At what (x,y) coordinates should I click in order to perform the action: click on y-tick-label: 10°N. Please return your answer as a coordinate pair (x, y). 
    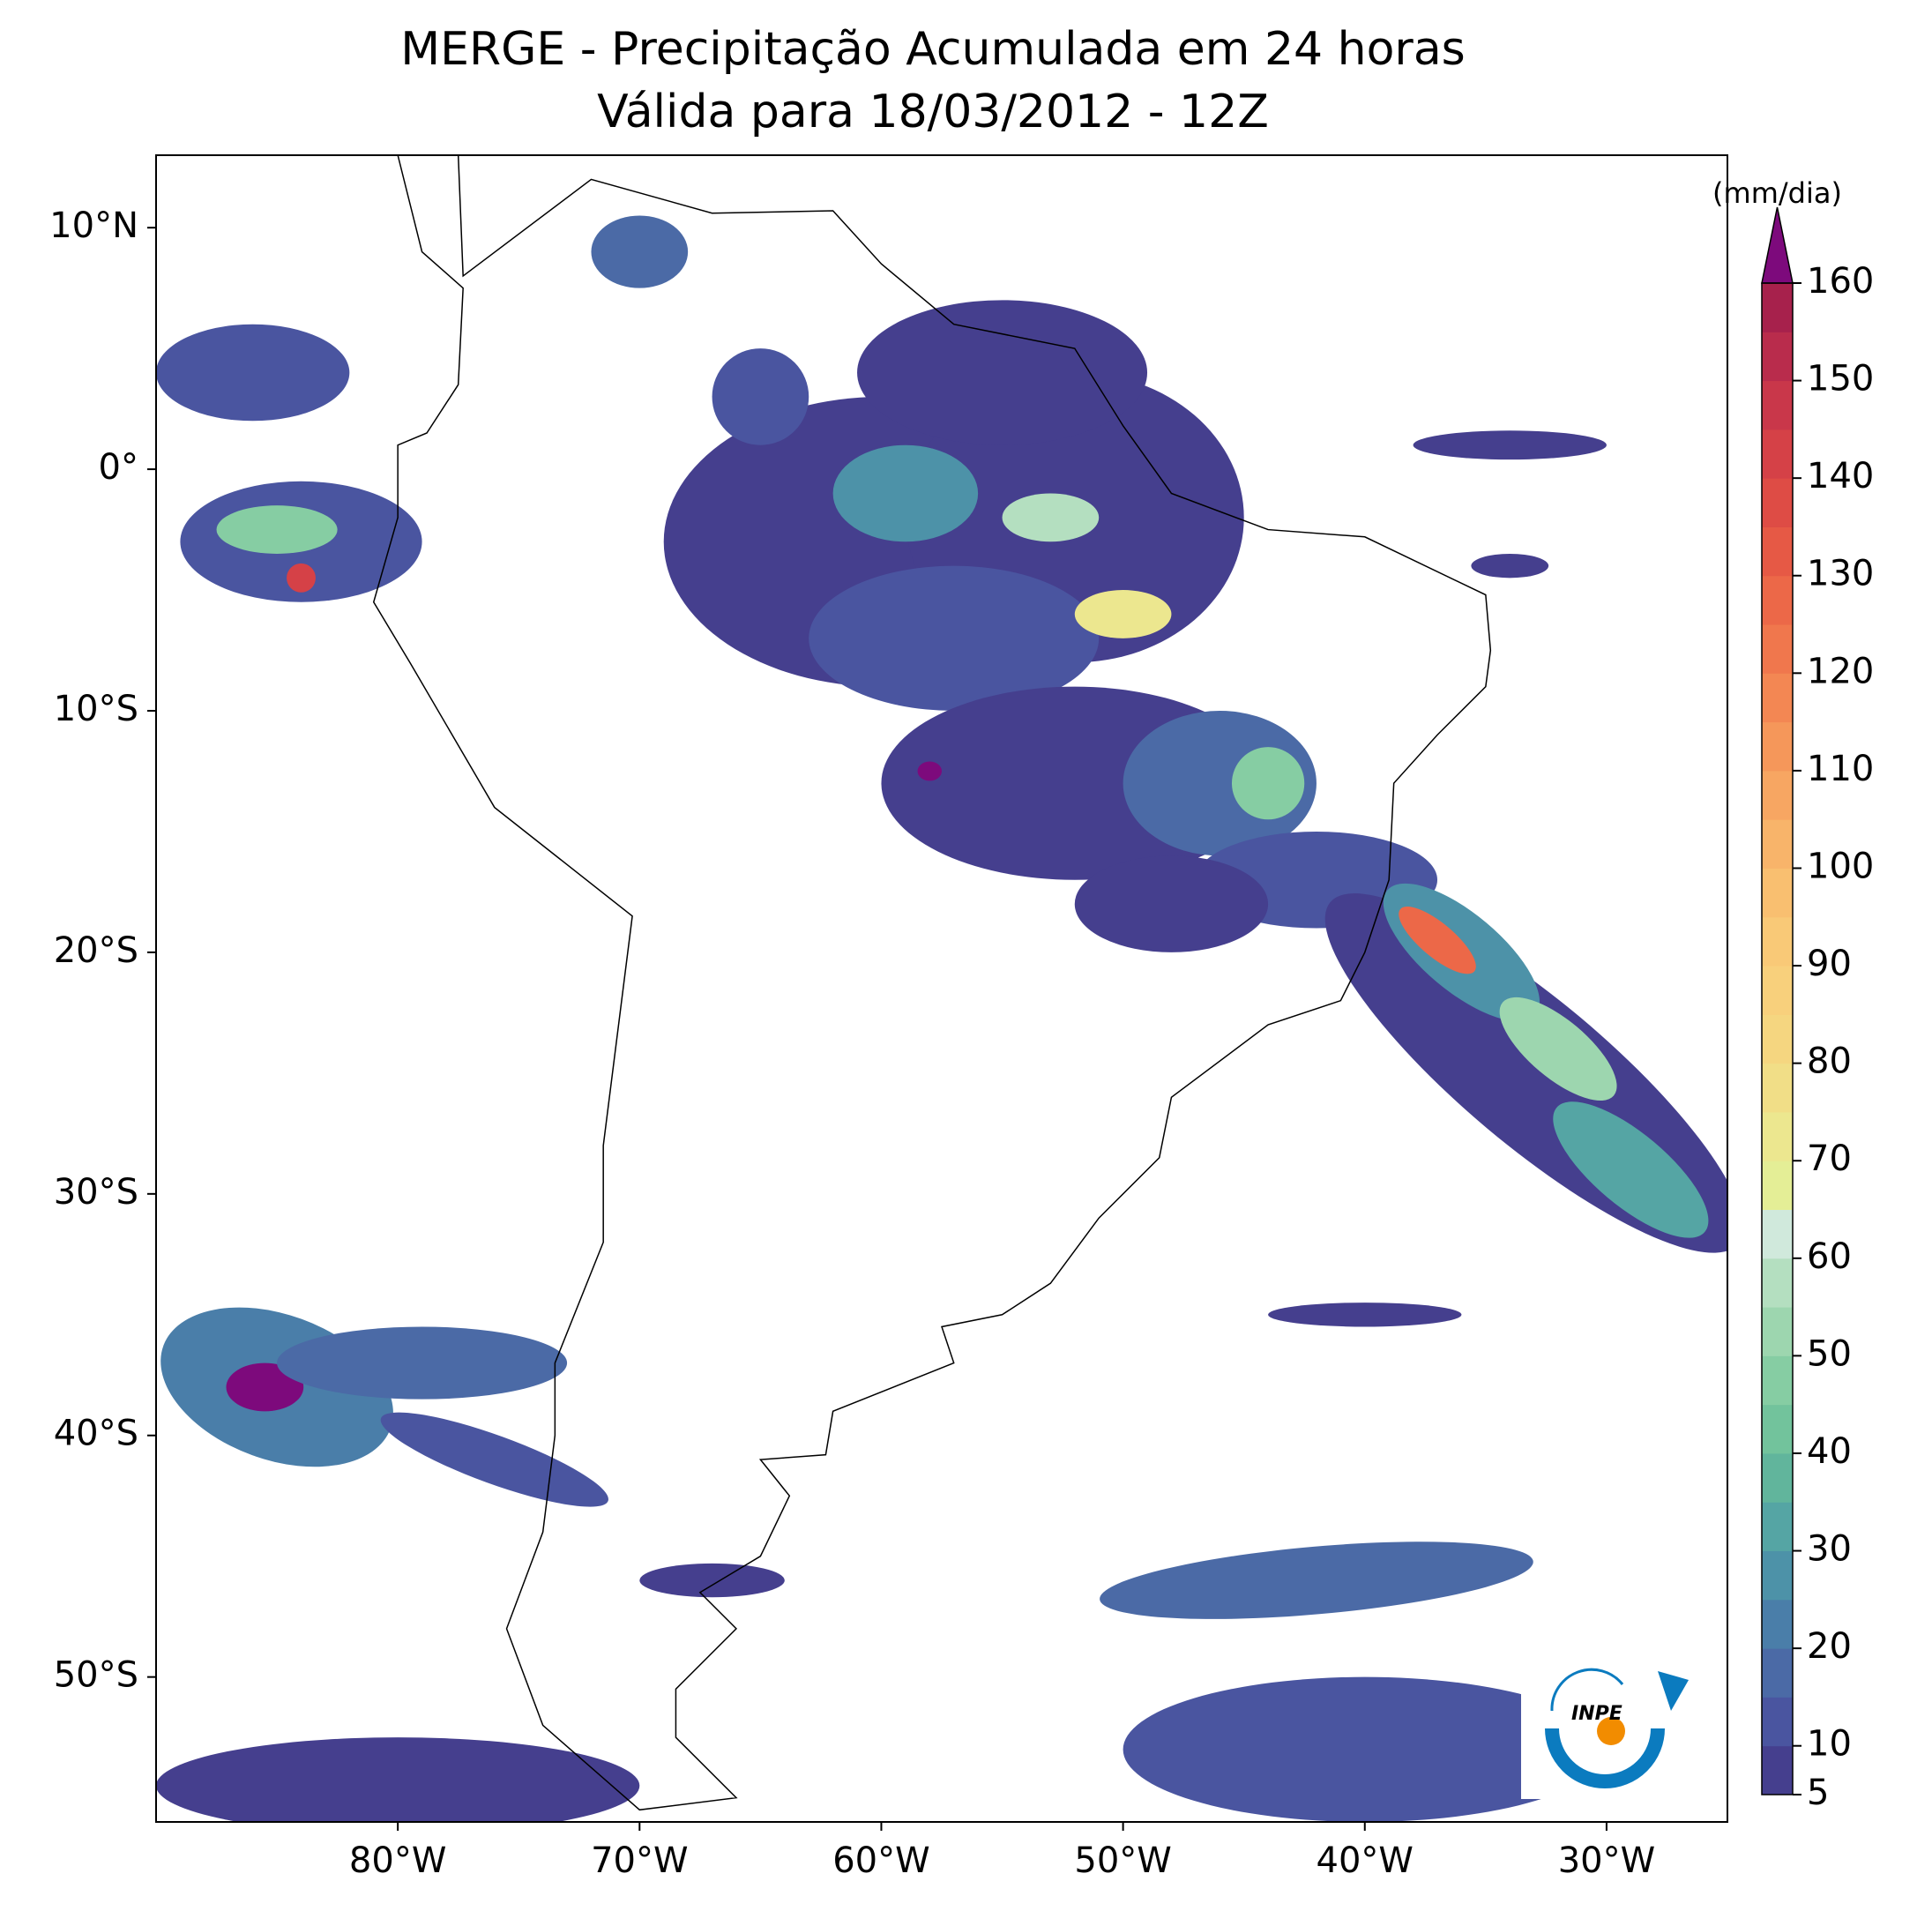
    Looking at the image, I should click on (93, 226).